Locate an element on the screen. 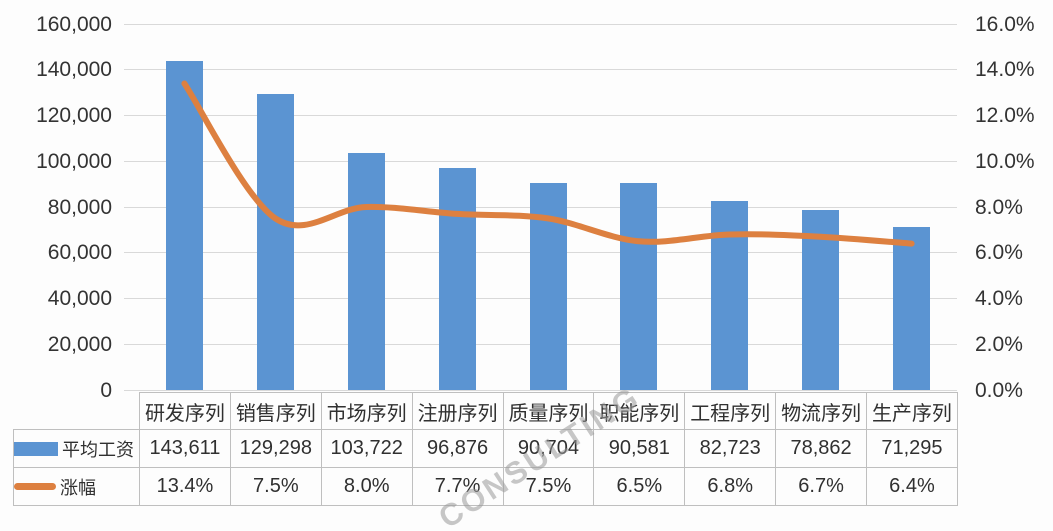  value-cell: 7.7% is located at coordinates (457, 486).